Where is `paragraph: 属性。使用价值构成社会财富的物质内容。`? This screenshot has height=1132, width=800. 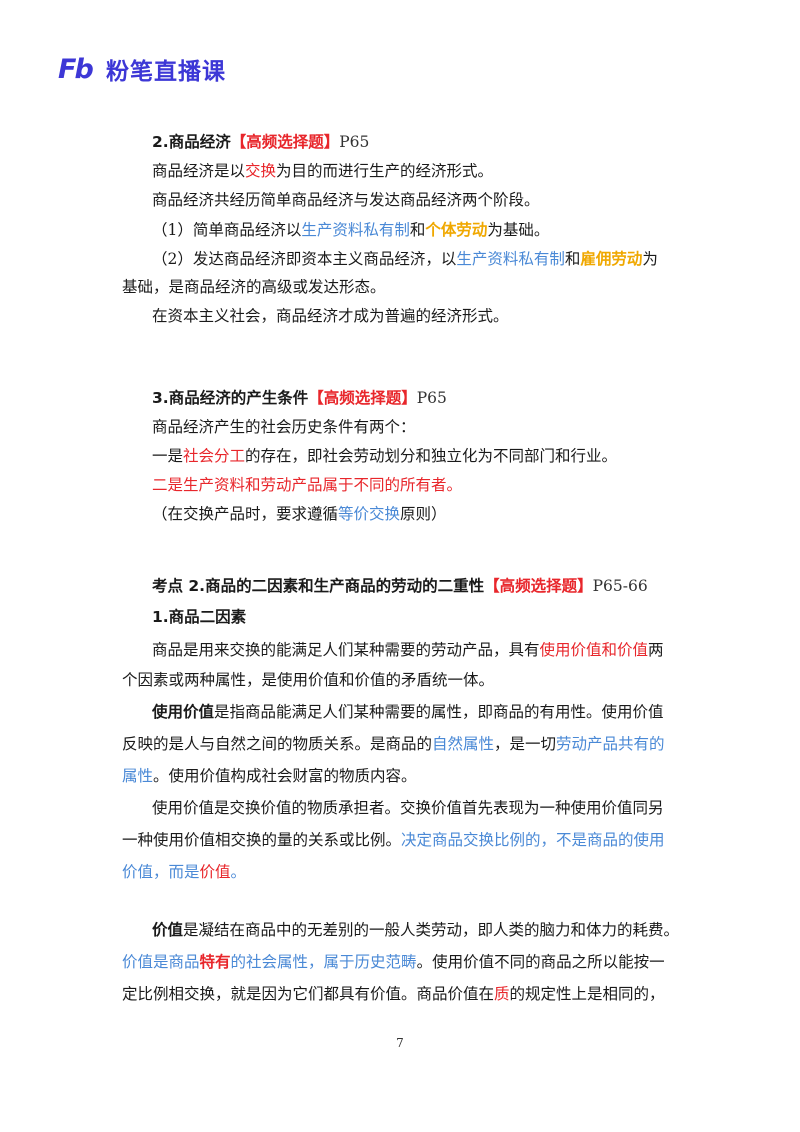 paragraph: 属性。使用价值构成社会财富的物质内容。 is located at coordinates (269, 776).